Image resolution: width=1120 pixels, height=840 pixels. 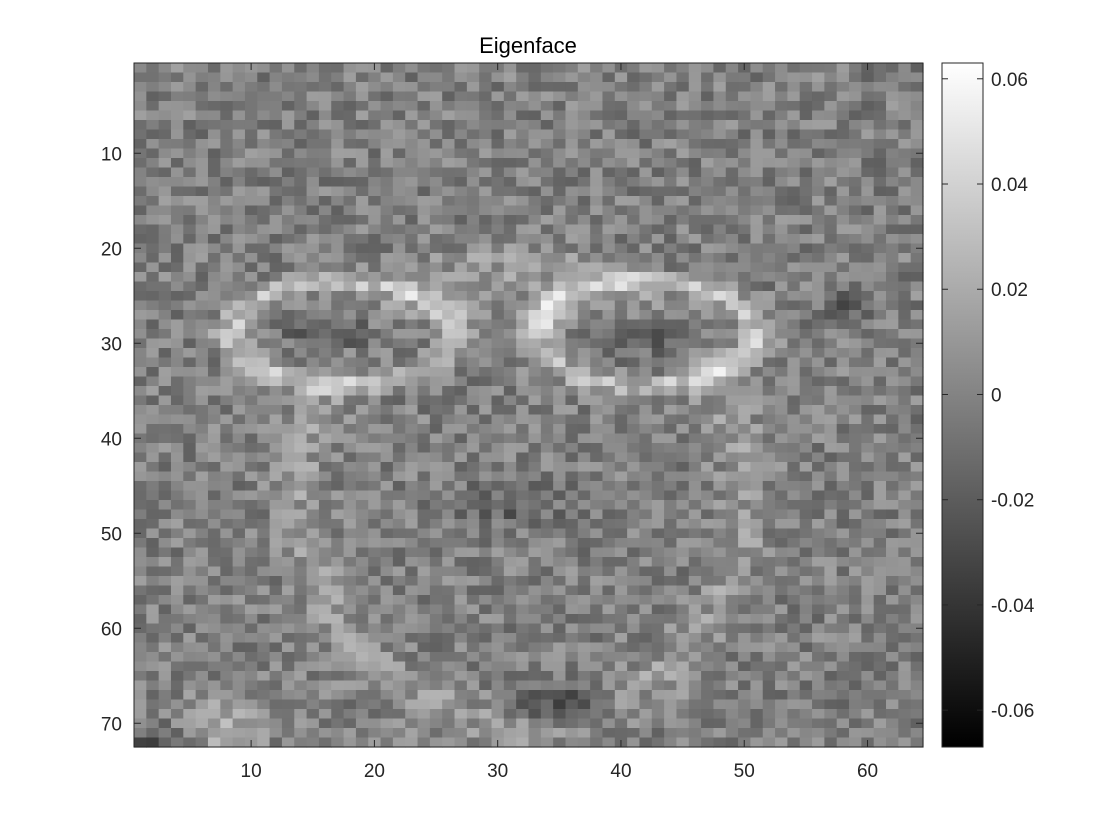 I want to click on y-tick-label: 40, so click(x=111, y=439).